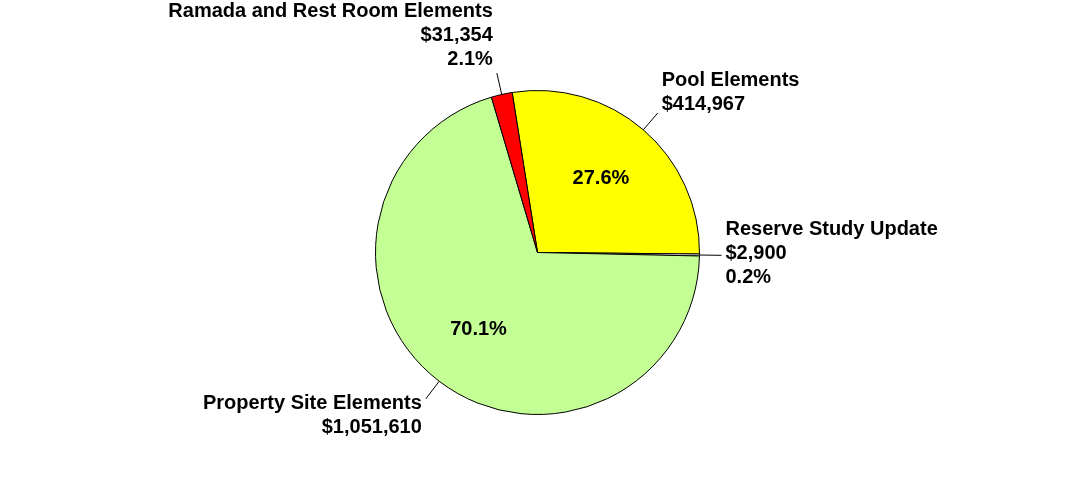 Image resolution: width=1075 pixels, height=477 pixels. I want to click on text: 70.1%, so click(478, 328).